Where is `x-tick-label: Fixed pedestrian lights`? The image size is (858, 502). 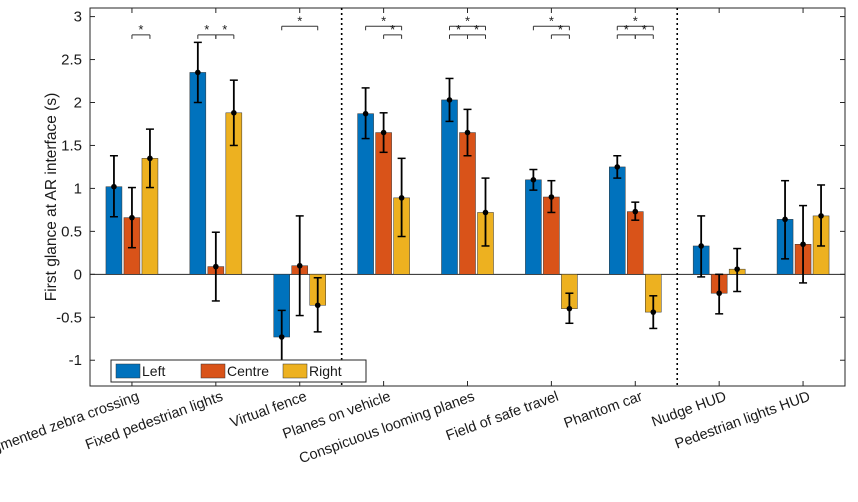 x-tick-label: Fixed pedestrian lights is located at coordinates (154, 421).